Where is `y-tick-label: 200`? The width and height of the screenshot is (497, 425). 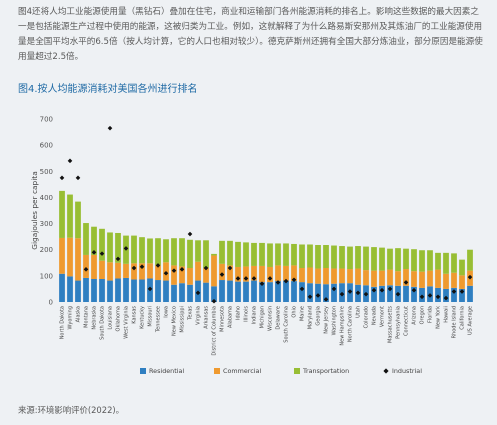 y-tick-label: 200 is located at coordinates (46, 250).